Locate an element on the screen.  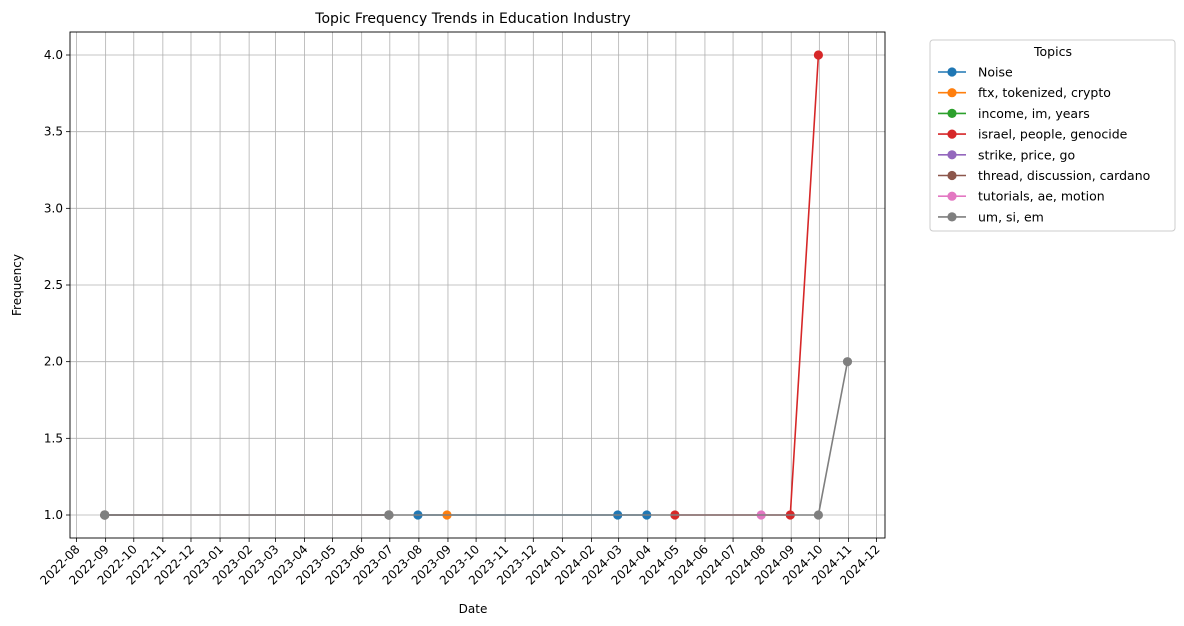
x-axis-label: Date is located at coordinates (473, 609).